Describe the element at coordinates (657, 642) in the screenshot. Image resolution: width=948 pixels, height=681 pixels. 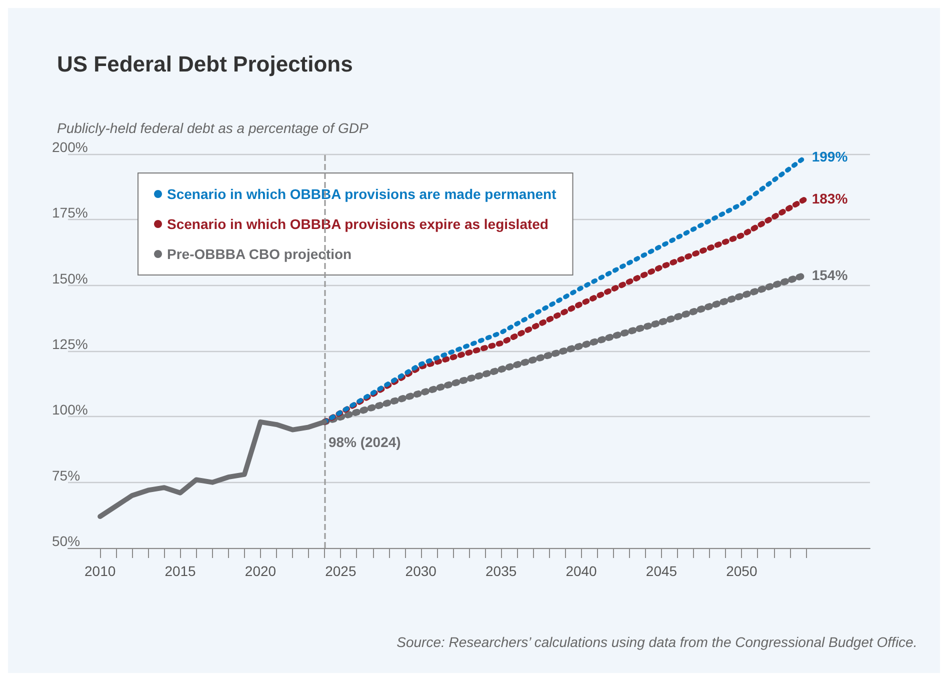
I see `source-note: Source: Researchers’ calculations using data from the Congressional Budget Office.` at that location.